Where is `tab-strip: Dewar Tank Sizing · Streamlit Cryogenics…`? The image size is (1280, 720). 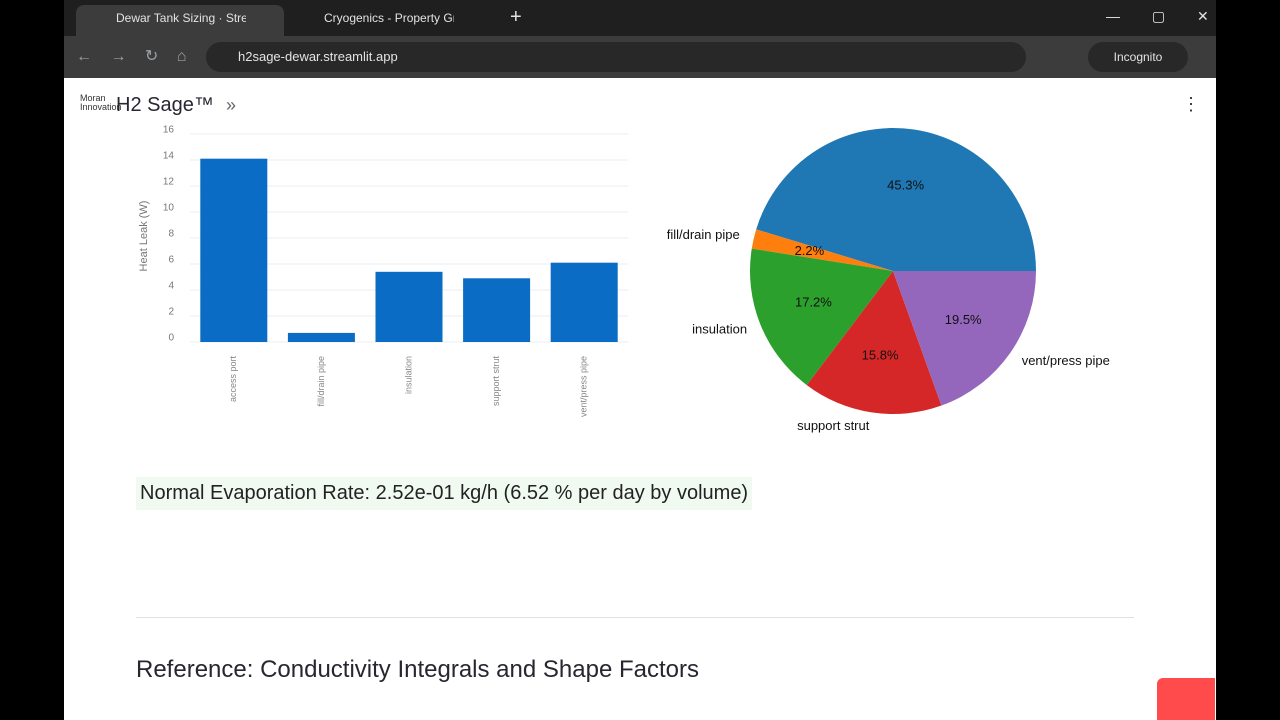
tab-strip: Dewar Tank Sizing · Streamlit Cryogenics… is located at coordinates (640, 18).